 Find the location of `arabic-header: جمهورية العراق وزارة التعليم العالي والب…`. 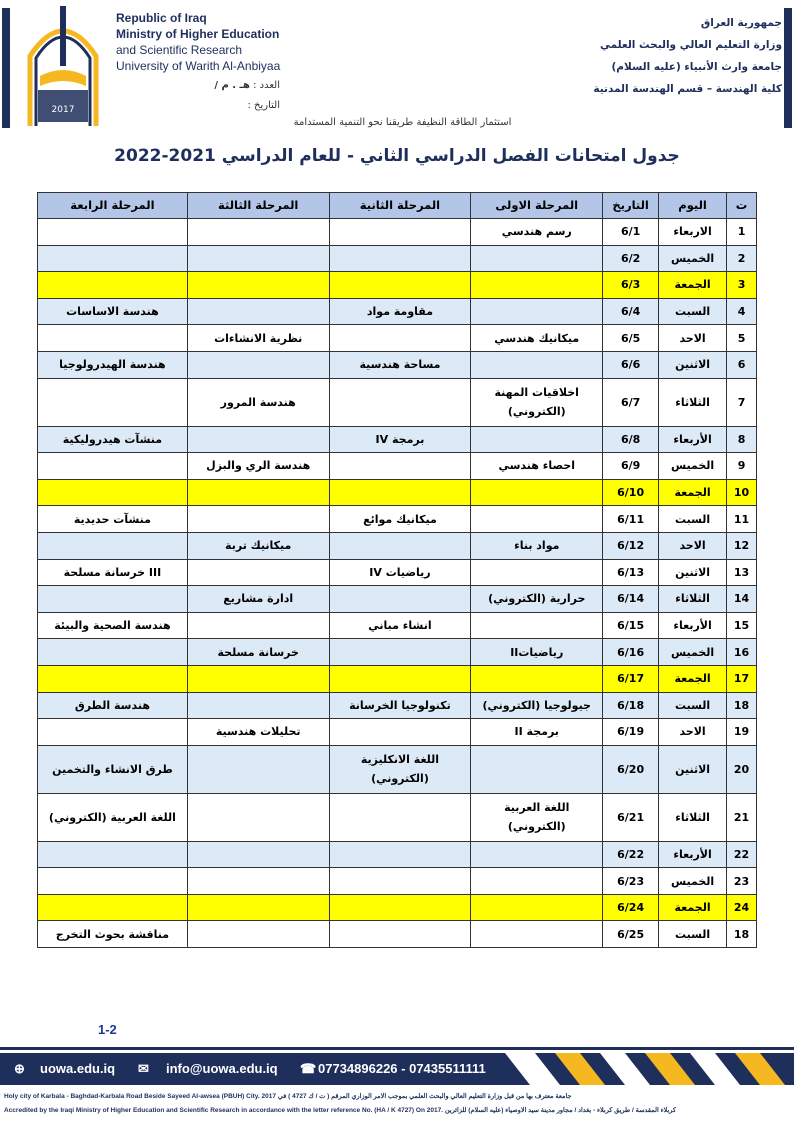

arabic-header: جمهورية العراق وزارة التعليم العالي والب… is located at coordinates (687, 56).